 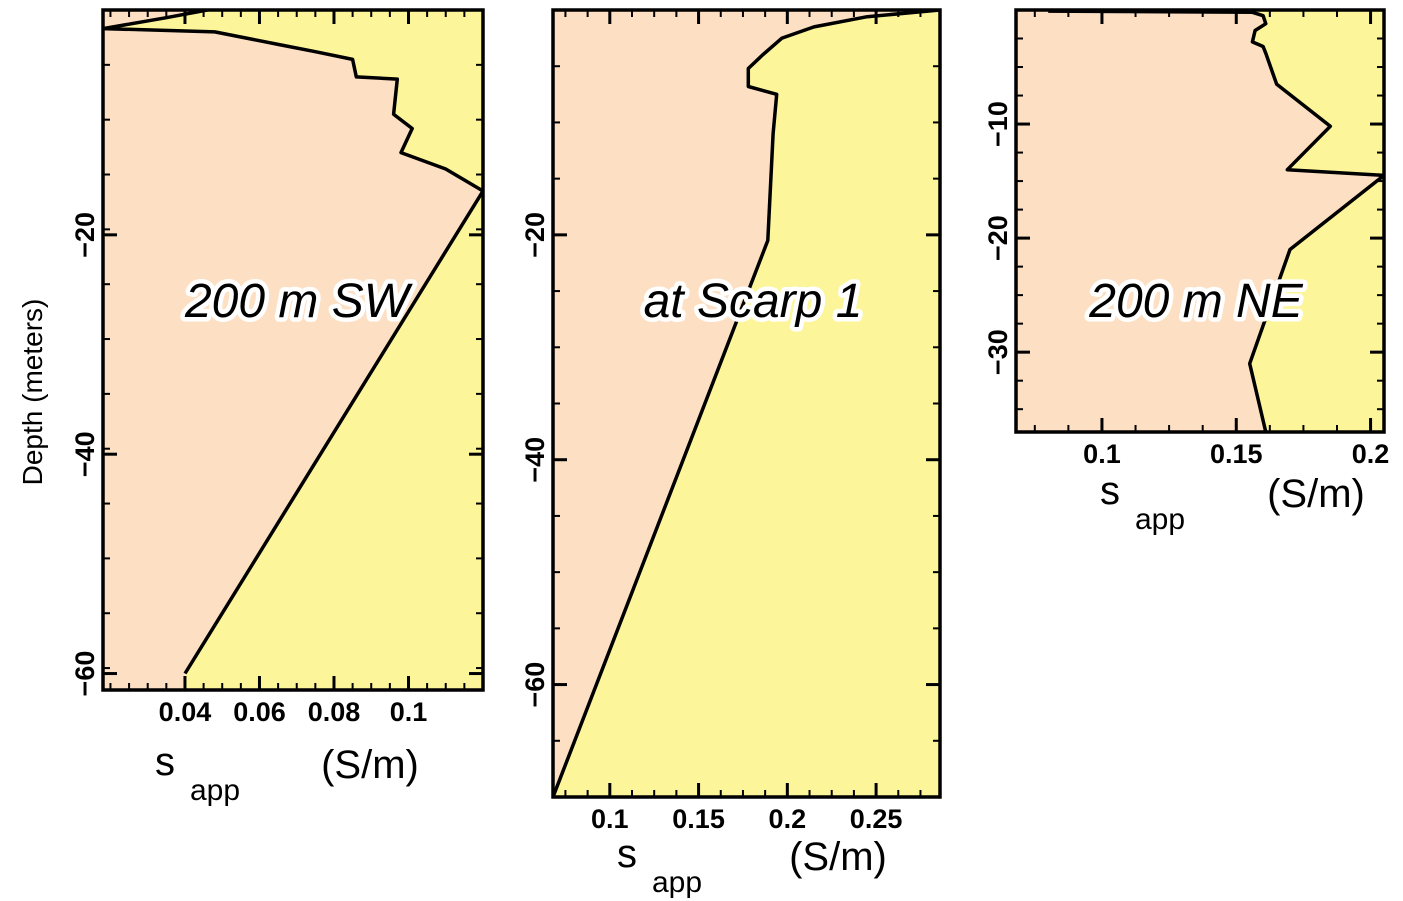 I want to click on y-axis-label: Depth (meters), so click(x=32, y=392).